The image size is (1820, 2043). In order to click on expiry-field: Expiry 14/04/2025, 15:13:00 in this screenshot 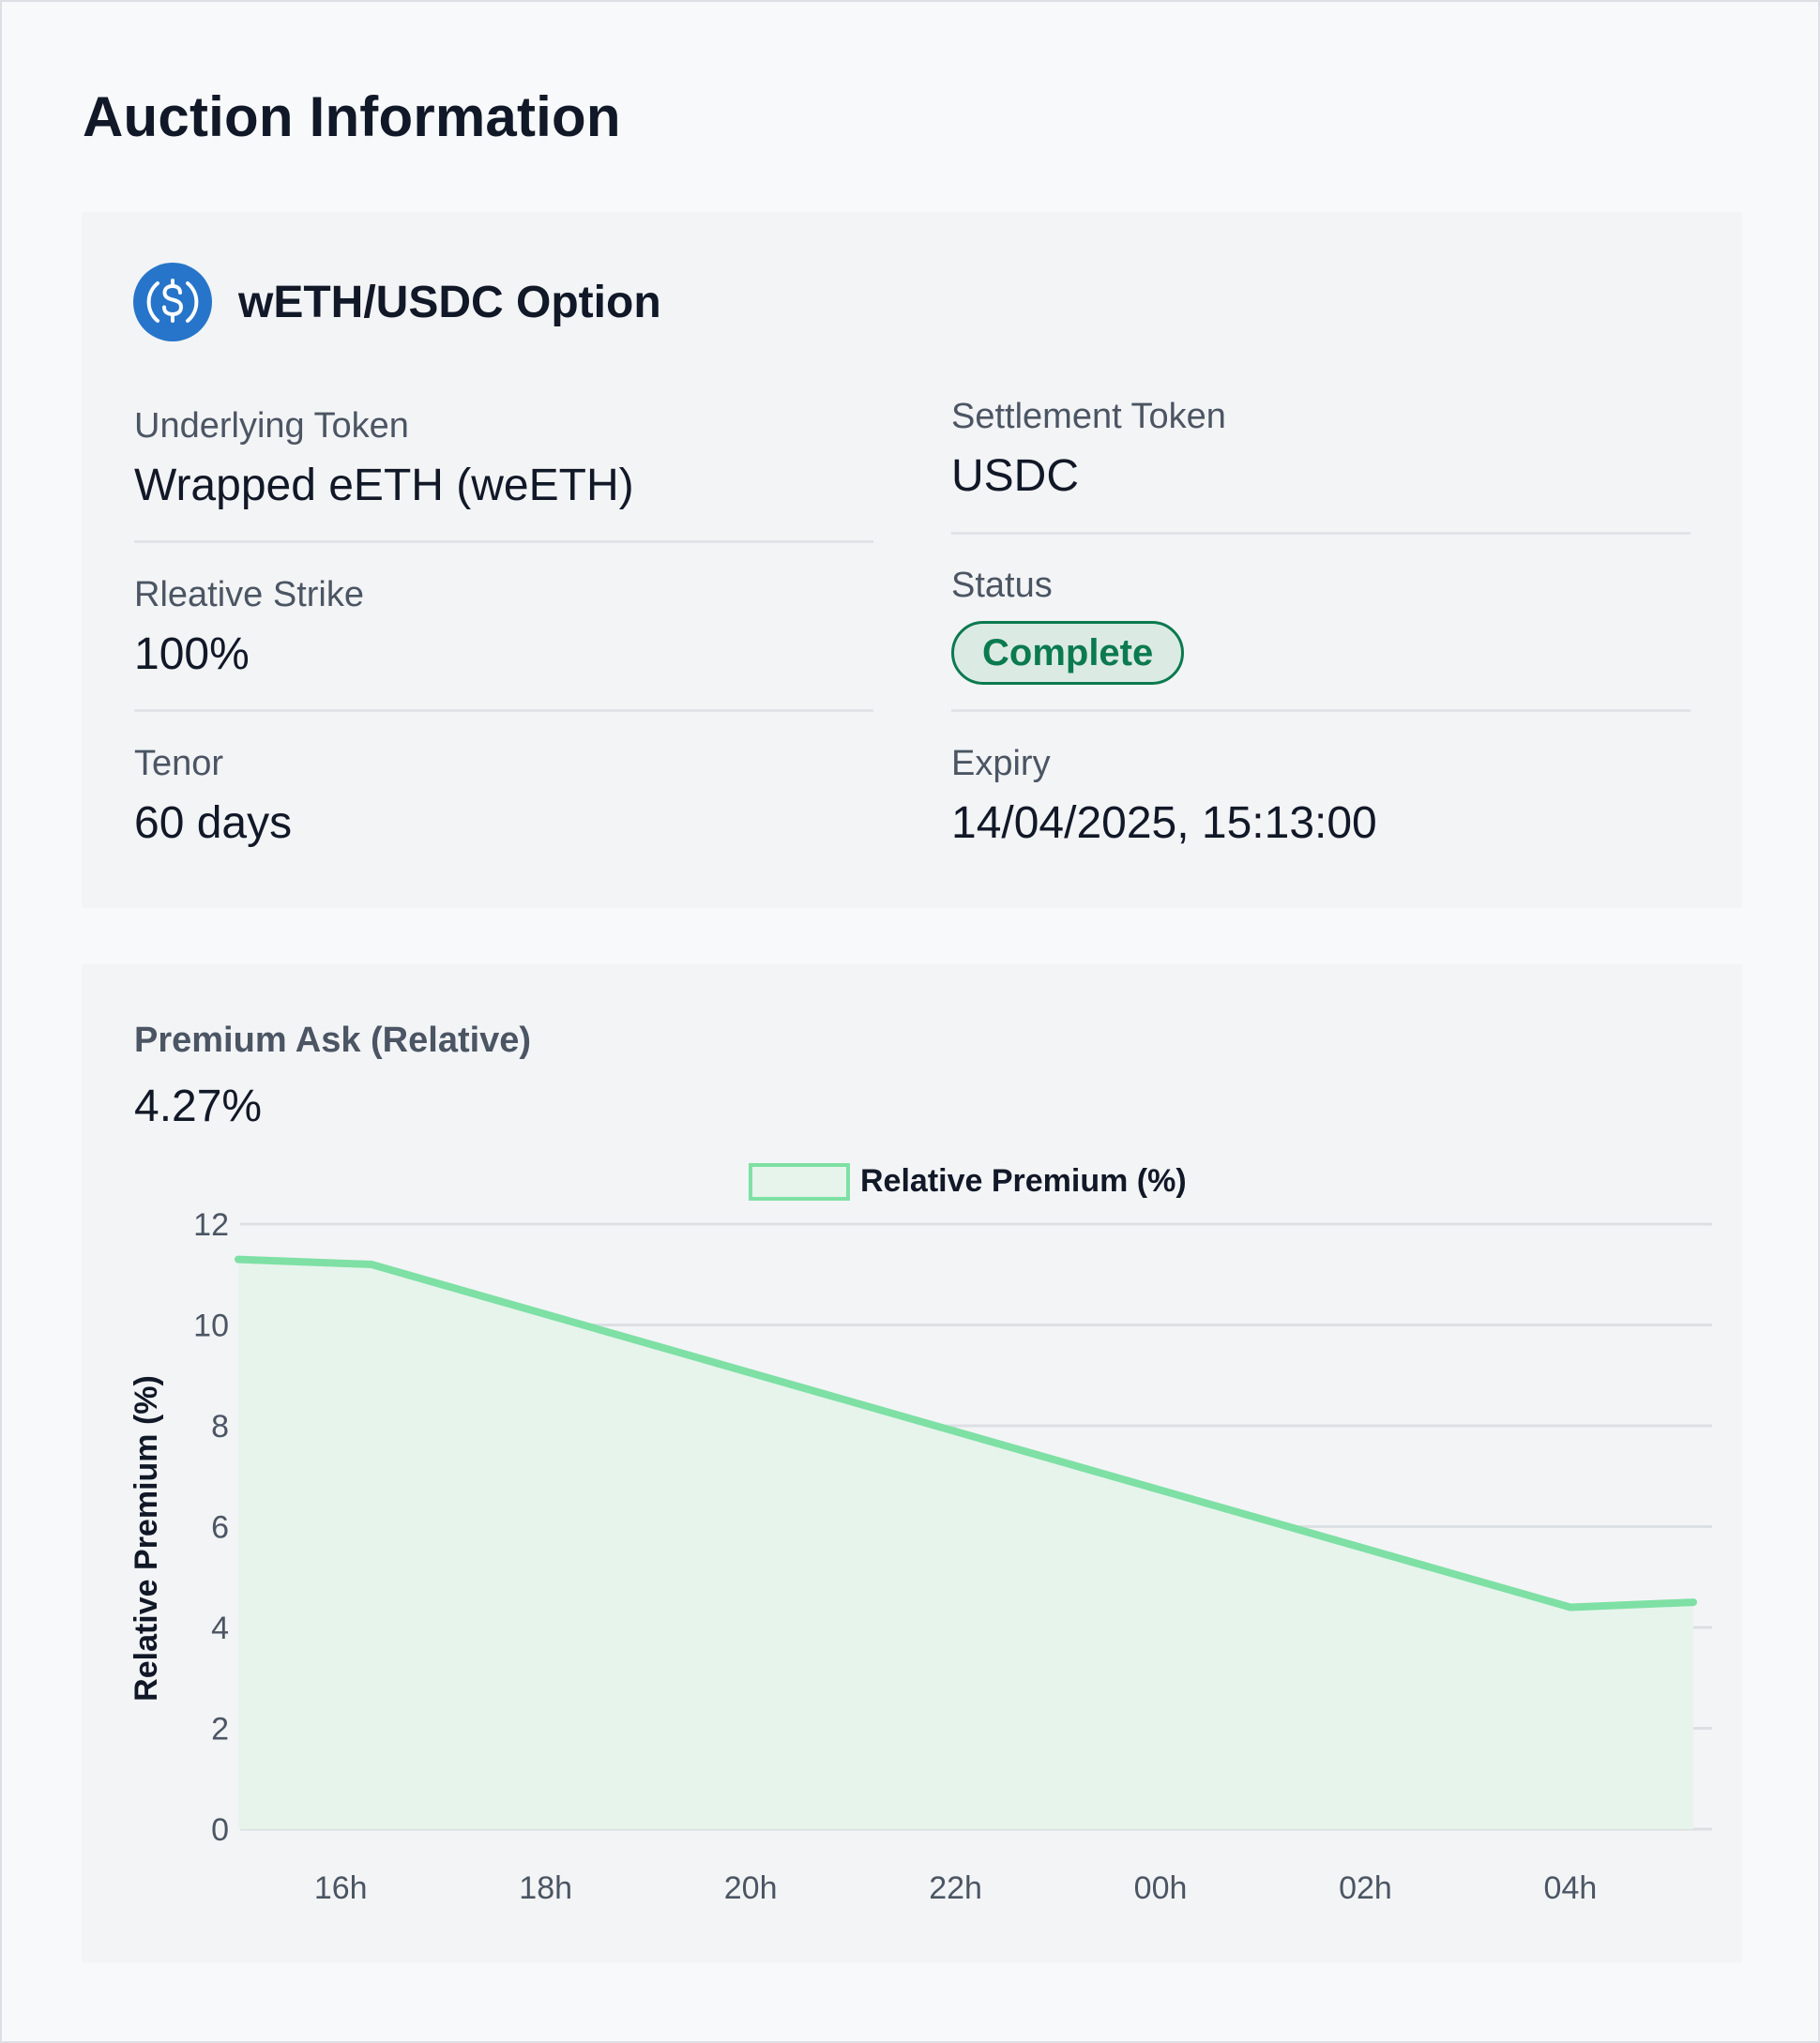, I will do `click(1321, 797)`.